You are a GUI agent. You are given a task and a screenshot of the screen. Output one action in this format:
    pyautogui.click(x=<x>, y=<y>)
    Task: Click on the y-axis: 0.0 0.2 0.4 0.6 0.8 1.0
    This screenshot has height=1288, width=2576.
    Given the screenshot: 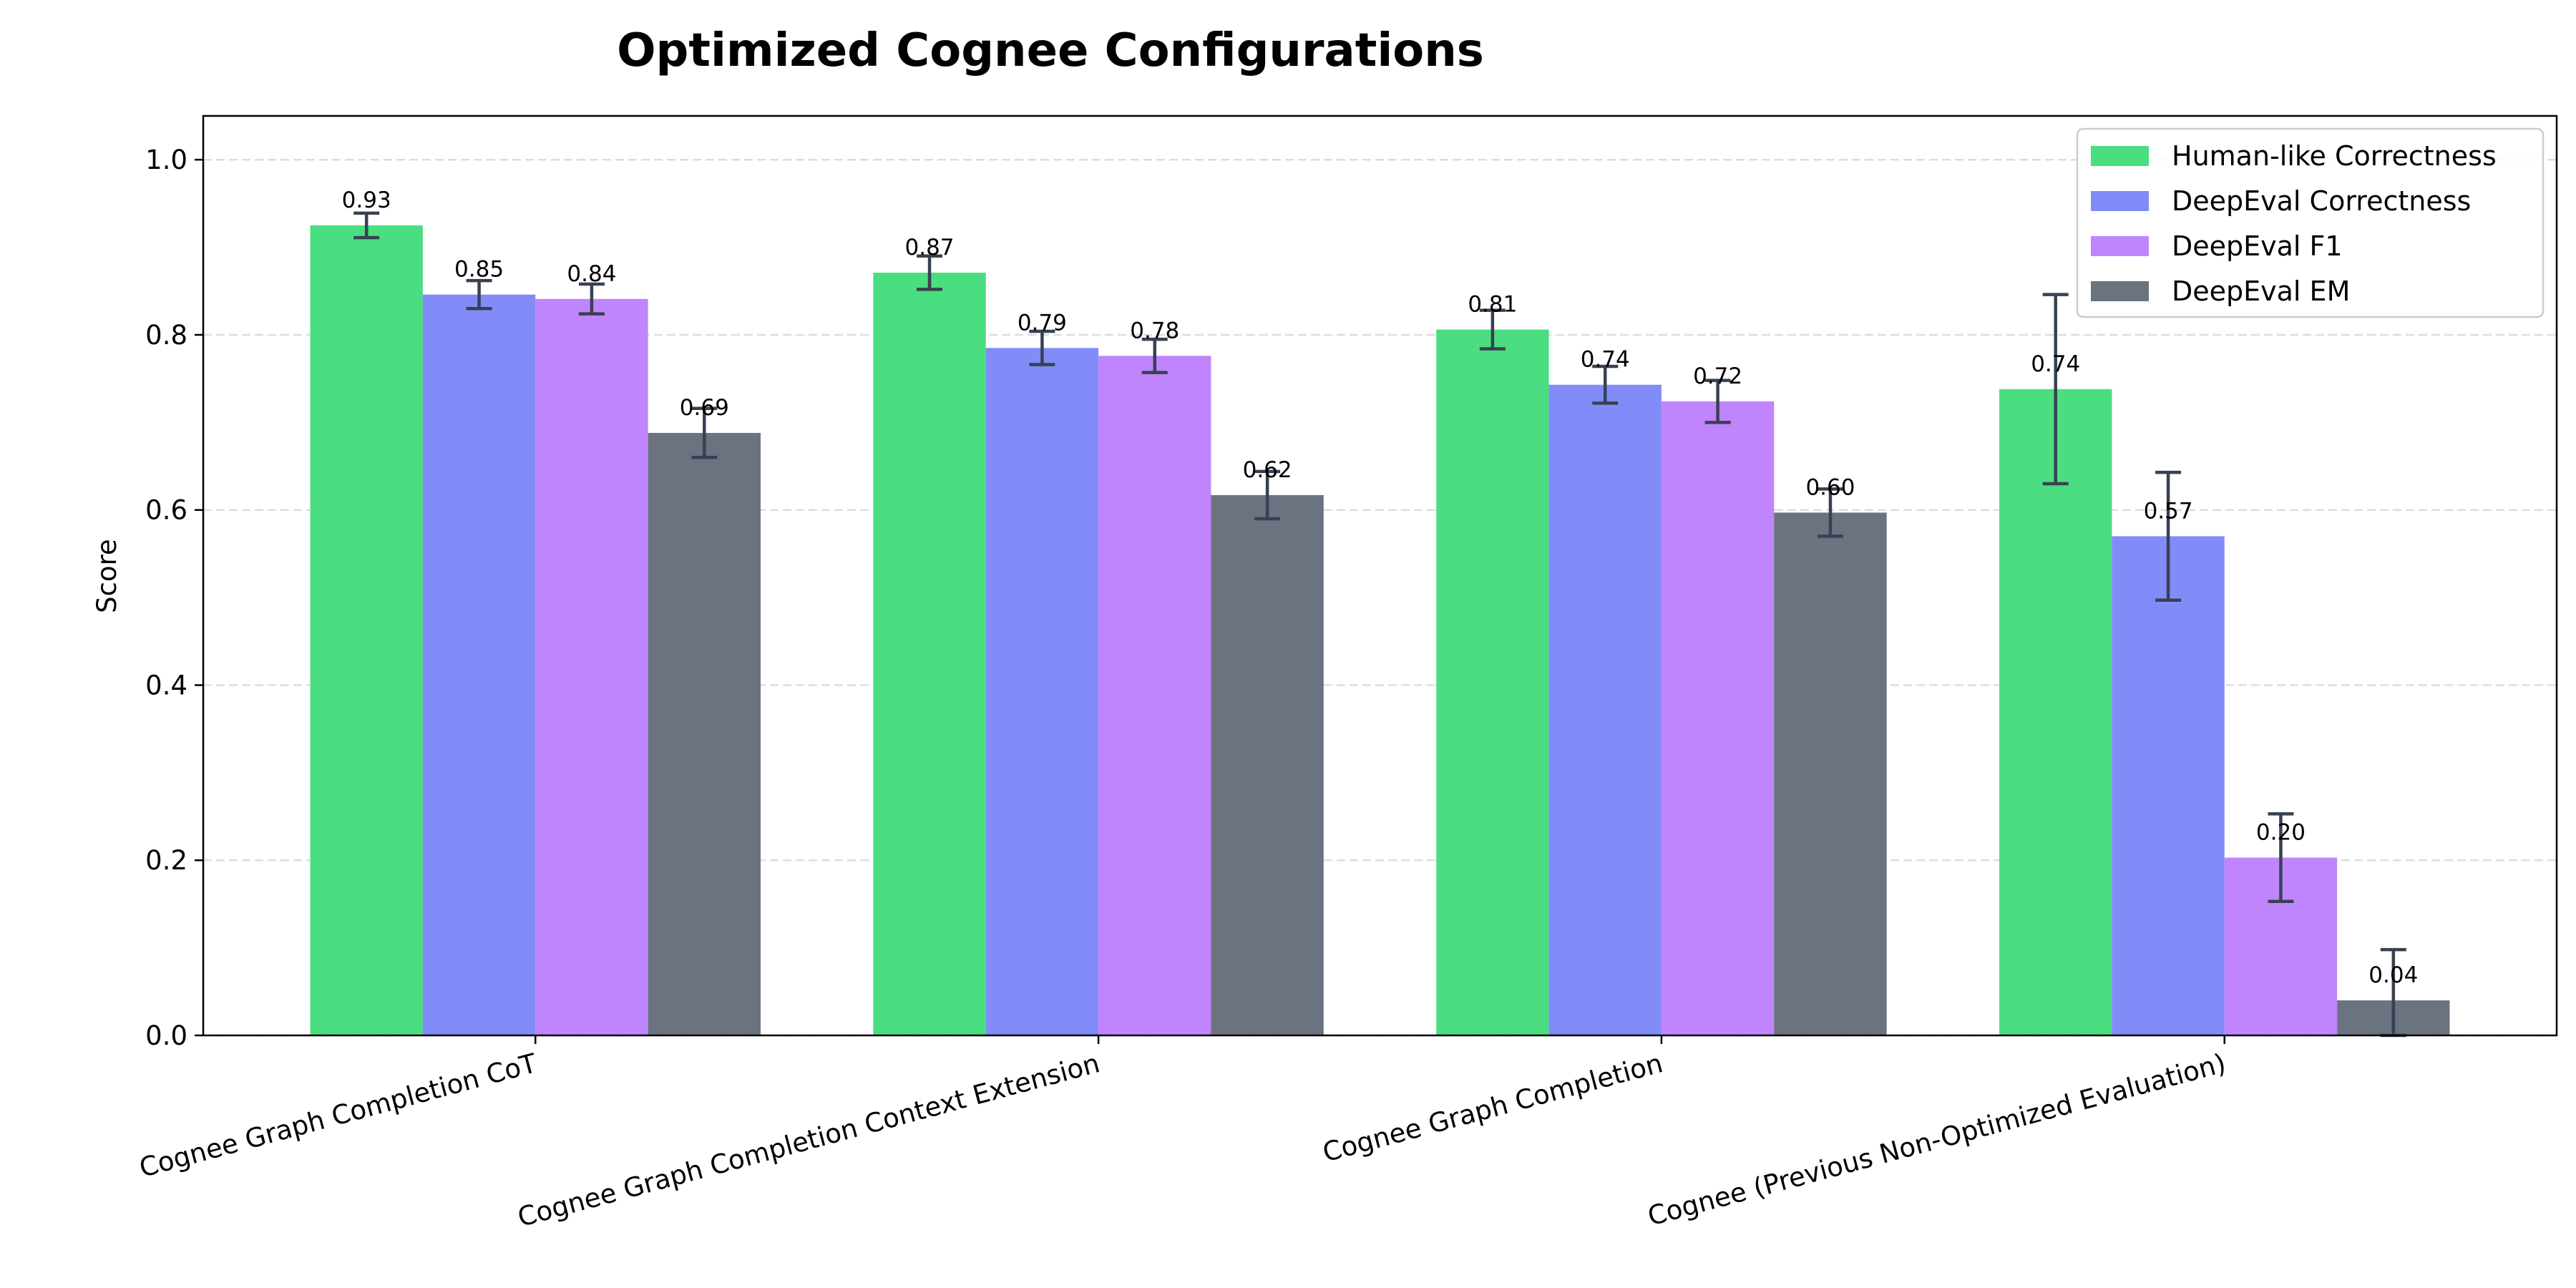 What is the action you would take?
    pyautogui.click(x=174, y=598)
    